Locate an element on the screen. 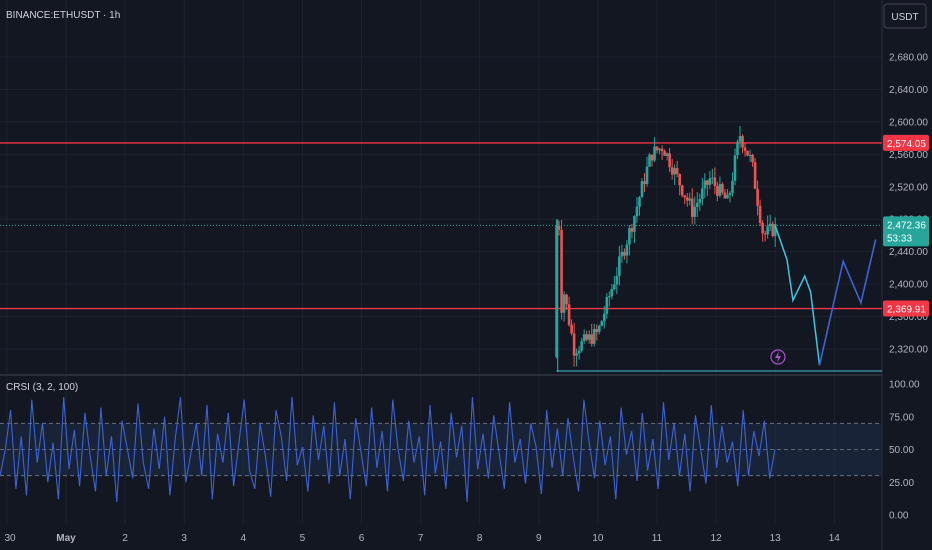 The image size is (932, 550). currency-button-frame is located at coordinates (905, 16).